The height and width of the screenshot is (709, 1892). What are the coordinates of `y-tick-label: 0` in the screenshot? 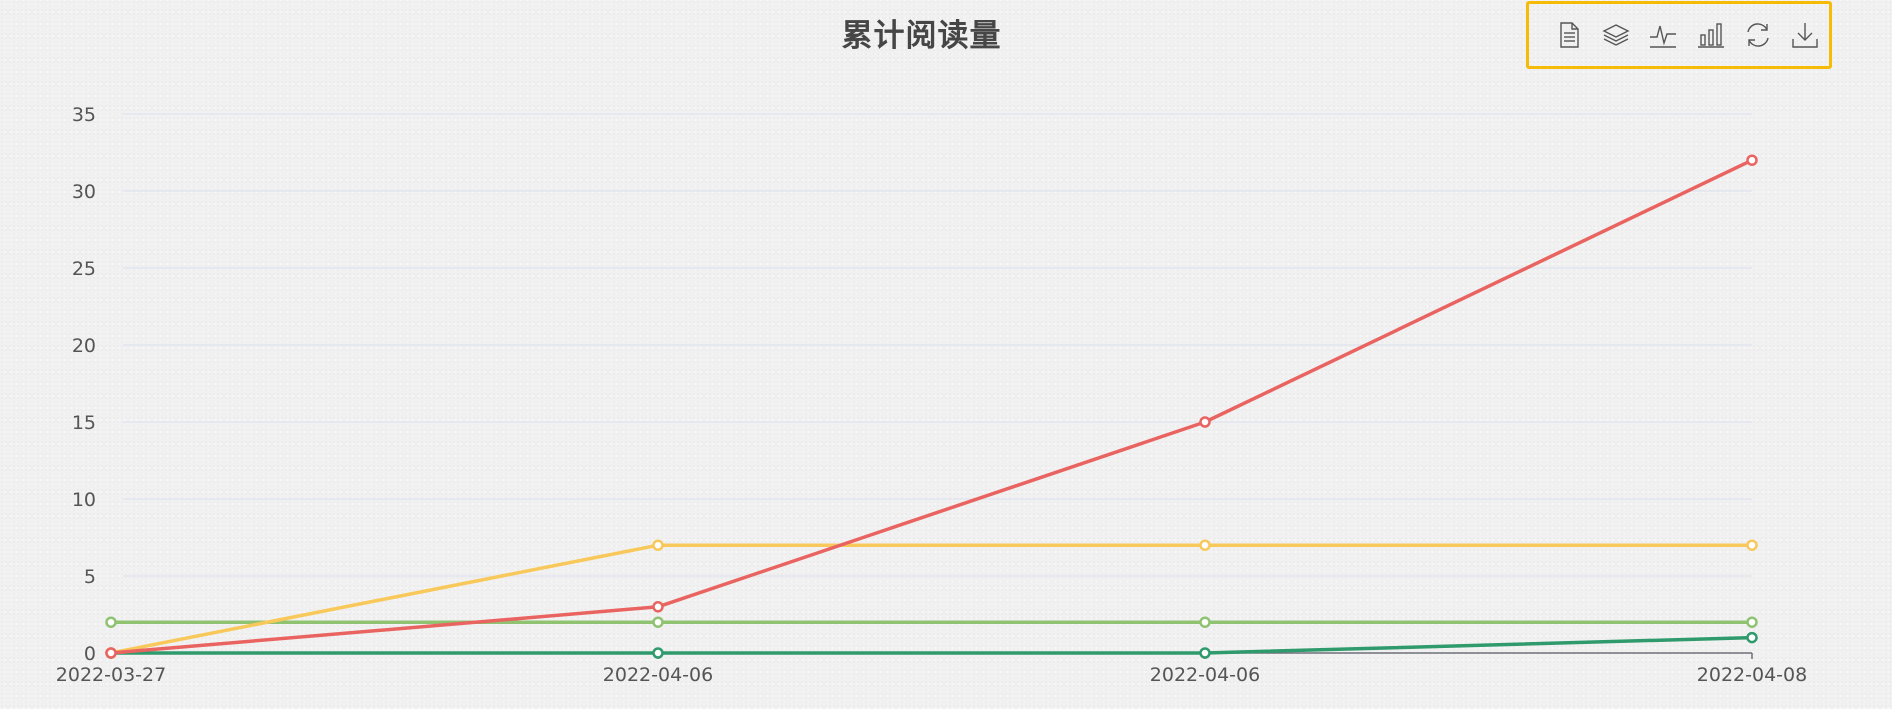 It's located at (90, 654).